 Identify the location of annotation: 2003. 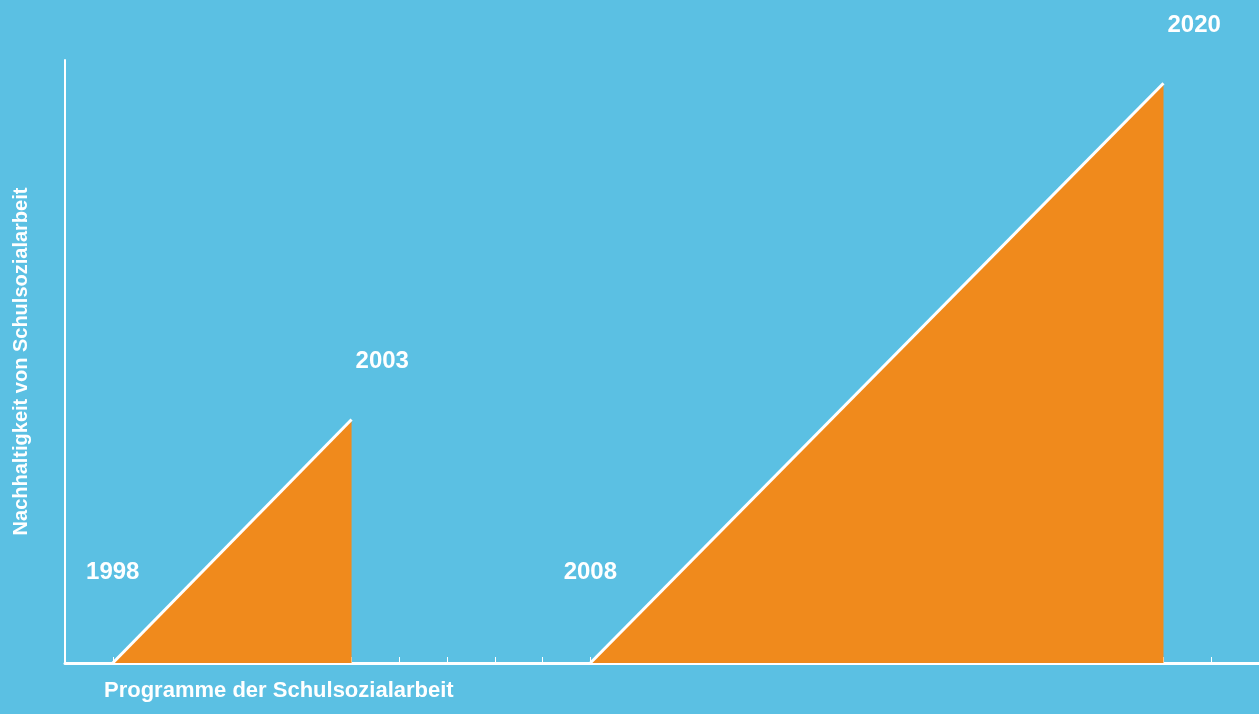
(382, 359).